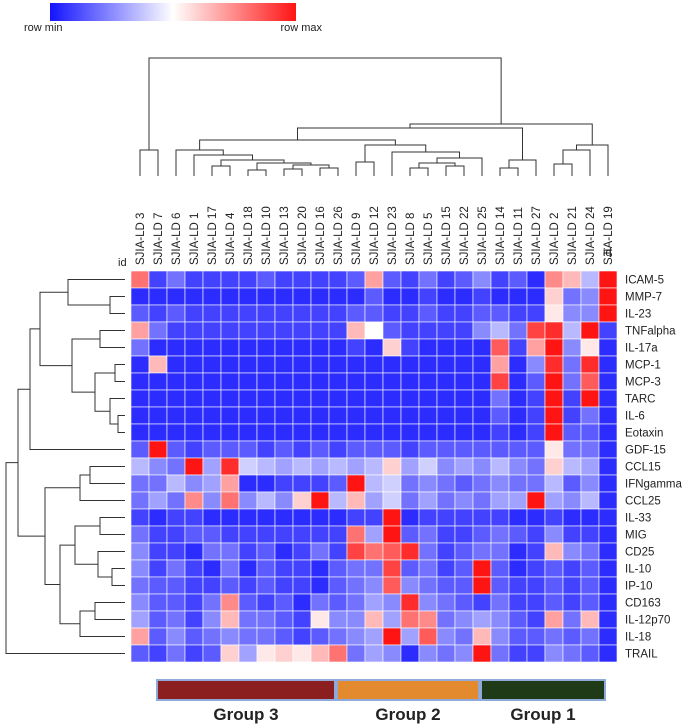  Describe the element at coordinates (245, 714) in the screenshot. I see `group-label: Group 3` at that location.